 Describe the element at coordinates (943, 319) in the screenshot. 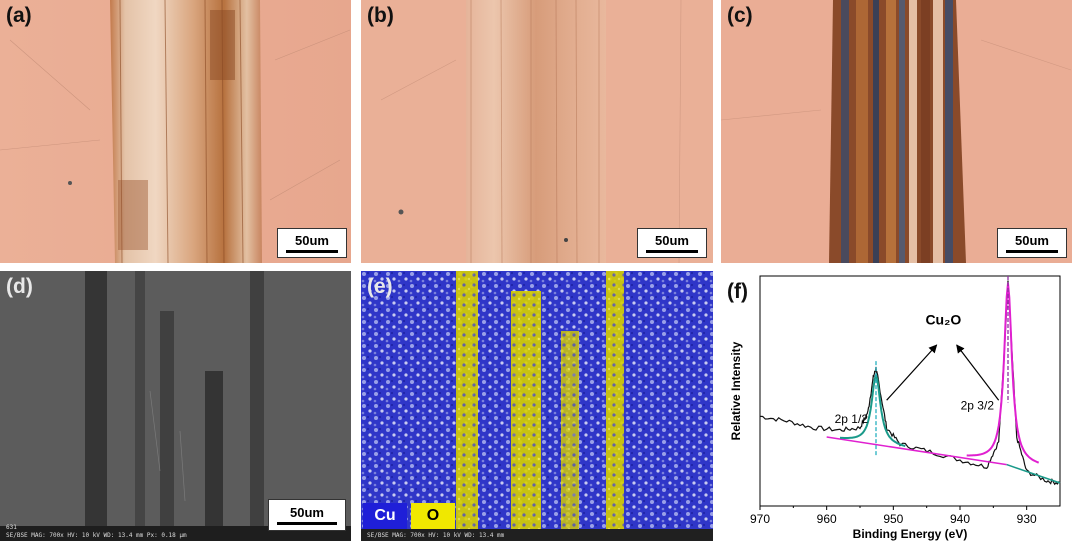

I see `annotation-compound: Cu₂O` at that location.